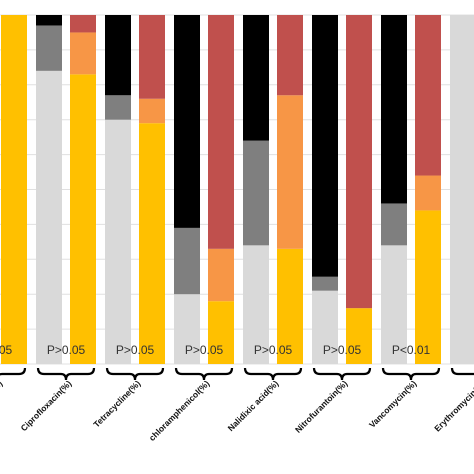  I want to click on category-label: Nitrofurantoin(%), so click(321, 406).